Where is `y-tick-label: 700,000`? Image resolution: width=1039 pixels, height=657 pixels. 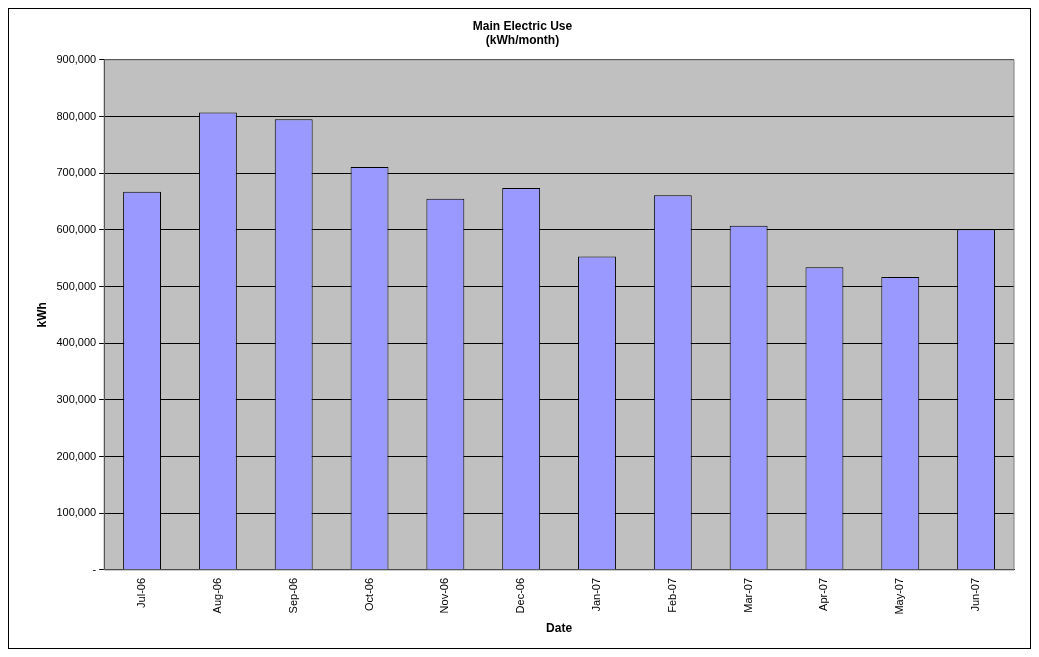
y-tick-label: 700,000 is located at coordinates (76, 172).